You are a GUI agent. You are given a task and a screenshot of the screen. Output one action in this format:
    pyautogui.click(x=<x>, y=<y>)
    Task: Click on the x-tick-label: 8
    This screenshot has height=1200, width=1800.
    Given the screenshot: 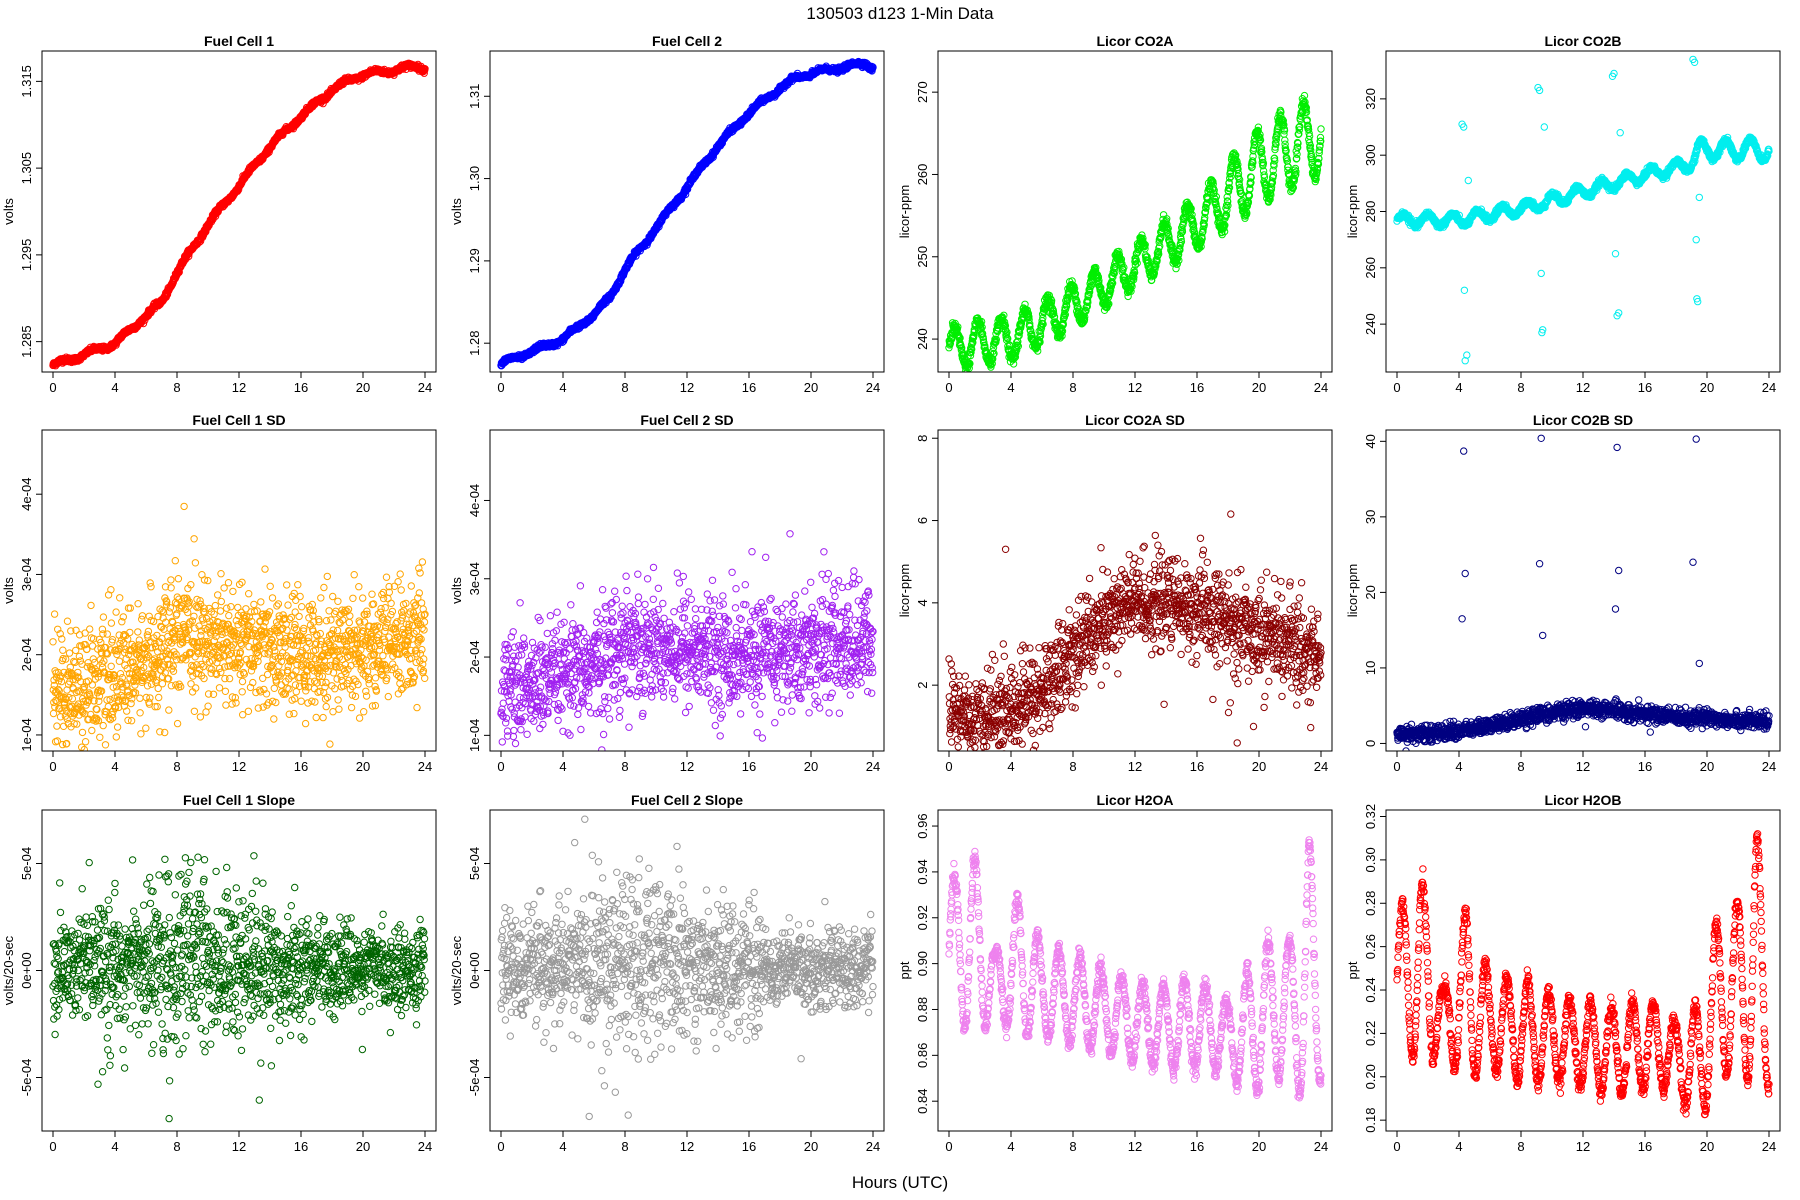 What is the action you would take?
    pyautogui.click(x=176, y=387)
    